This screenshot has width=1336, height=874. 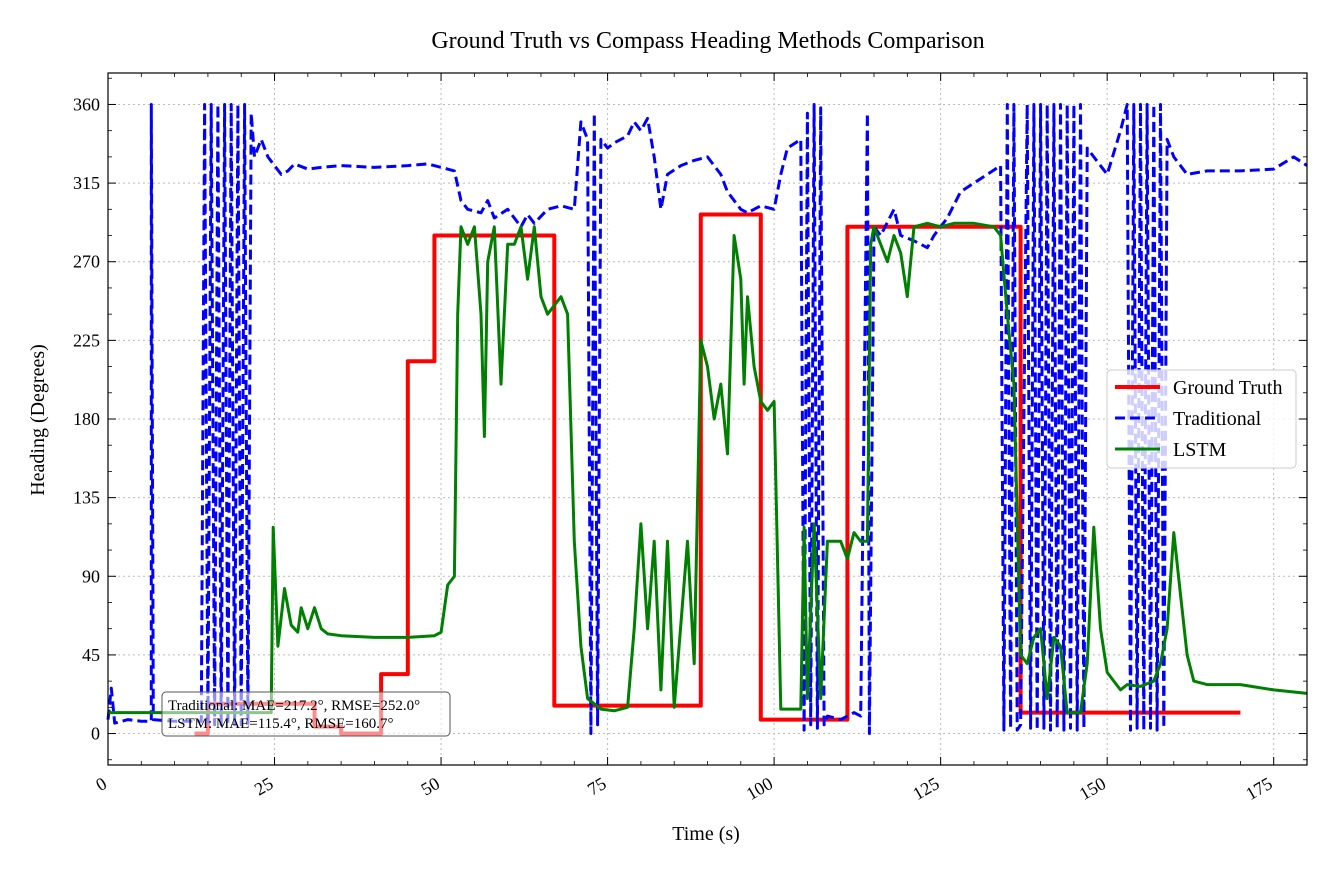 I want to click on y-tick-label: 270, so click(x=86, y=262).